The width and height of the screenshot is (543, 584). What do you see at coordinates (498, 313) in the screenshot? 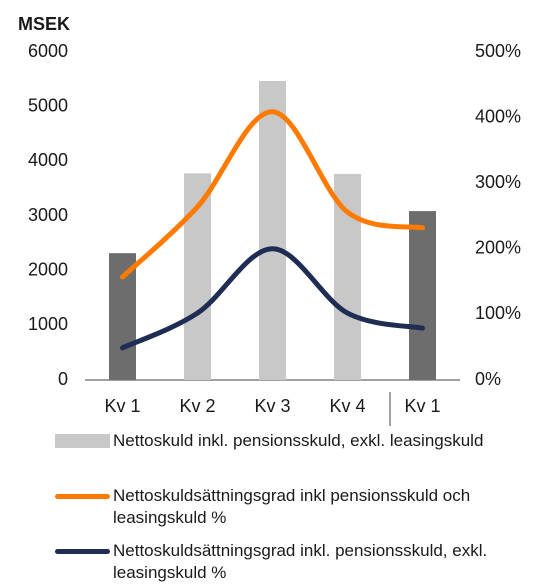
I see `y2-tick-label: 100%` at bounding box center [498, 313].